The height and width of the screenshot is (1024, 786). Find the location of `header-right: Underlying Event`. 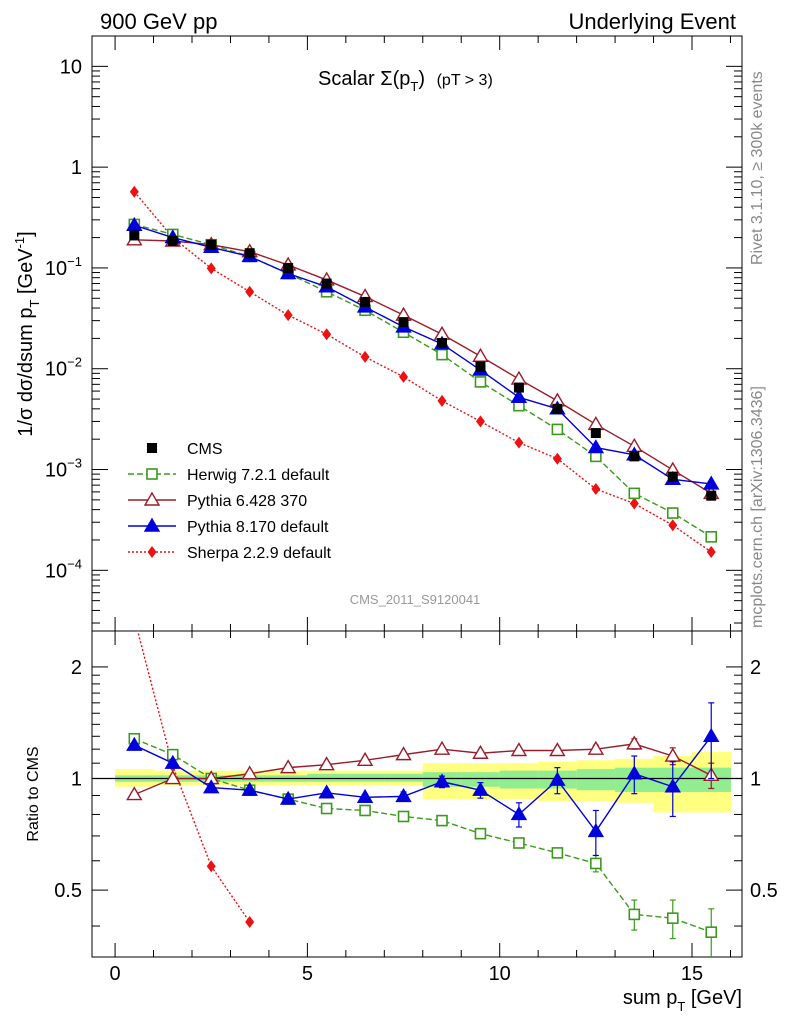

header-right: Underlying Event is located at coordinates (652, 21).